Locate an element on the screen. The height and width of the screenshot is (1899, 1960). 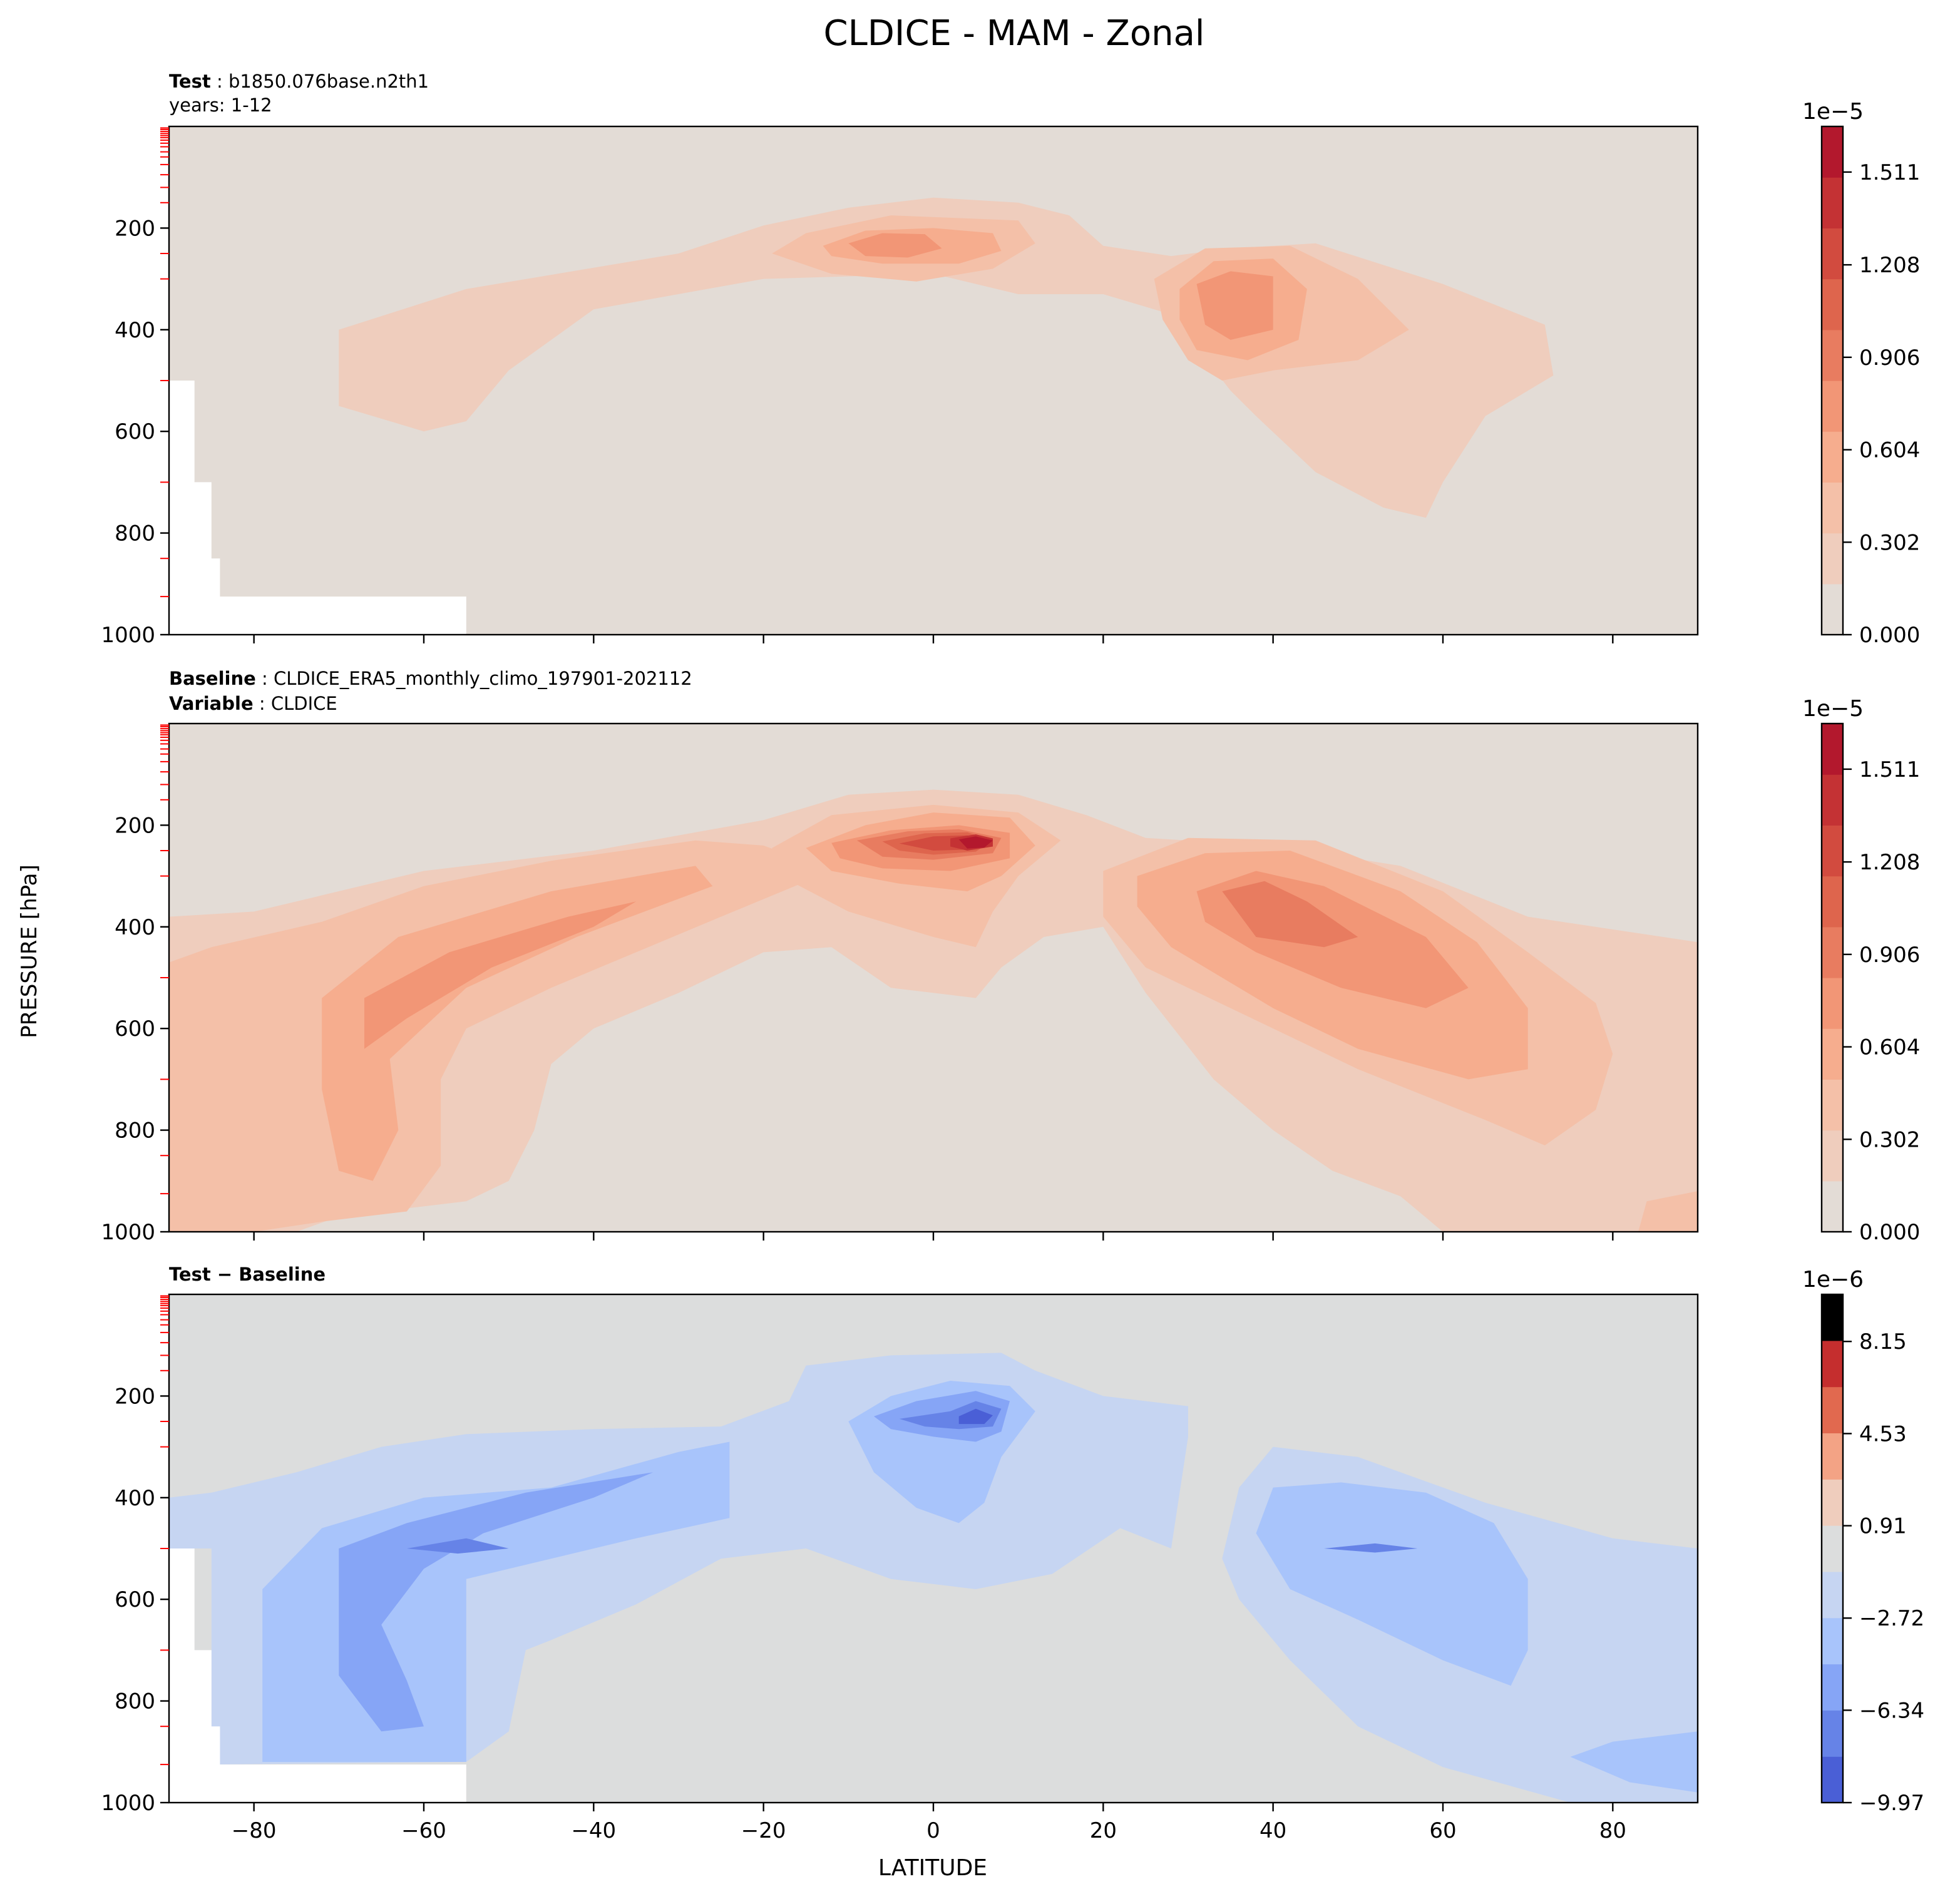
panel-test-header: Test : b1850.076base.n2th1 years: 1-12 is located at coordinates (299, 93).